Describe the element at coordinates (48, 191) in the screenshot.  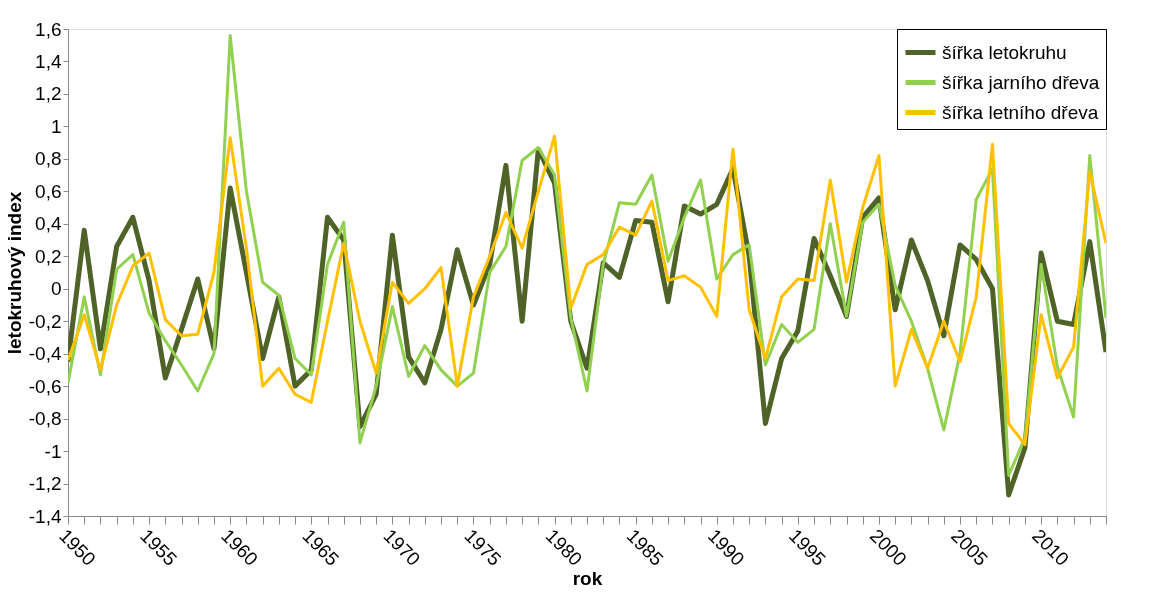
I see `y-tick-label: 0,6` at that location.